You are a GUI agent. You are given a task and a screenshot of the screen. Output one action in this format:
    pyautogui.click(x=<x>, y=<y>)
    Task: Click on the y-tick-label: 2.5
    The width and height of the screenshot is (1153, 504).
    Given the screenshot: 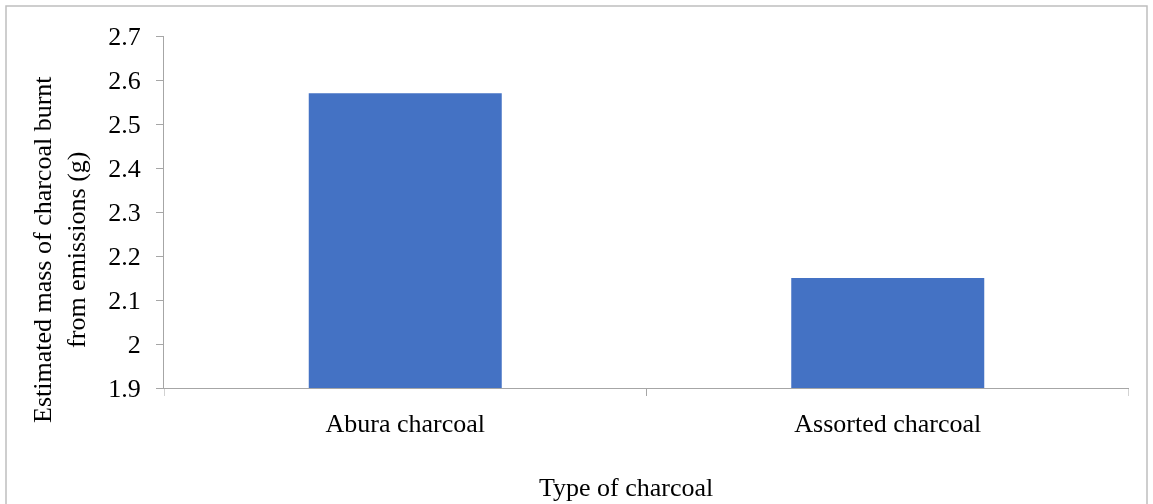 What is the action you would take?
    pyautogui.click(x=124, y=125)
    